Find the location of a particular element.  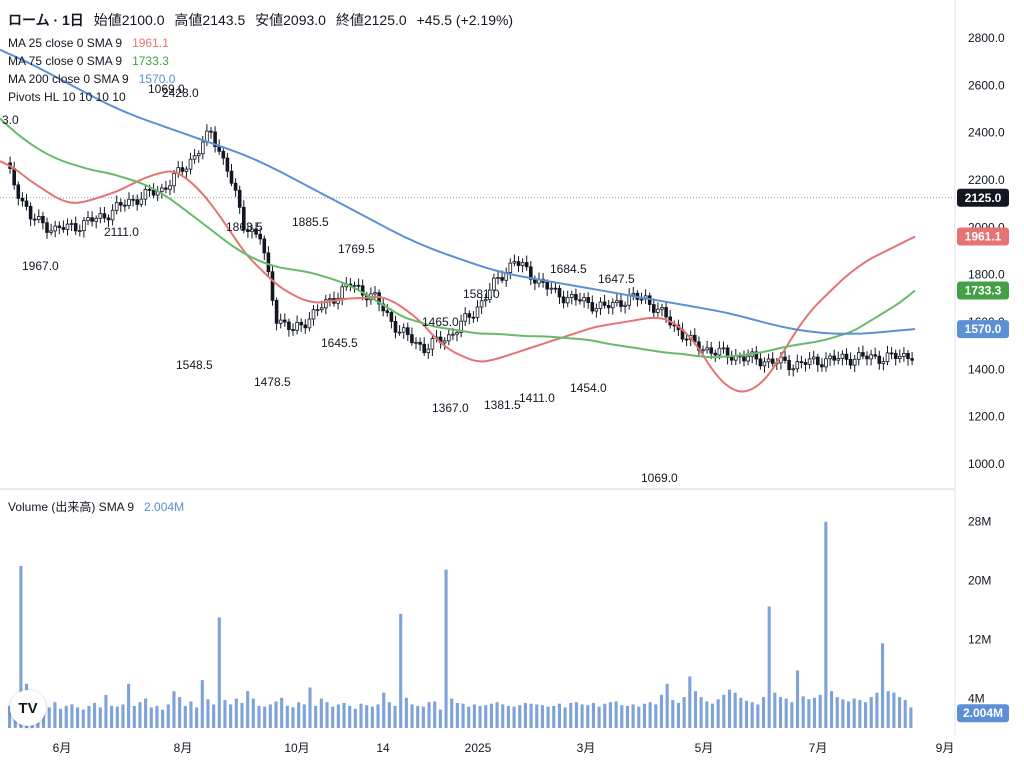

volume-legend: Volume (出来高) SMA 9 2.004M is located at coordinates (96, 506).